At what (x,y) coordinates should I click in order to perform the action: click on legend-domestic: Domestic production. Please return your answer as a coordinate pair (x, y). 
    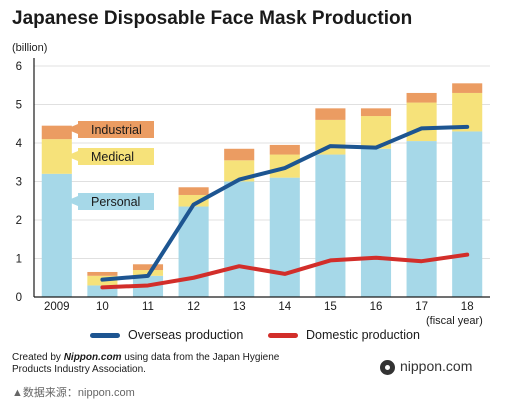
    Looking at the image, I should click on (344, 335).